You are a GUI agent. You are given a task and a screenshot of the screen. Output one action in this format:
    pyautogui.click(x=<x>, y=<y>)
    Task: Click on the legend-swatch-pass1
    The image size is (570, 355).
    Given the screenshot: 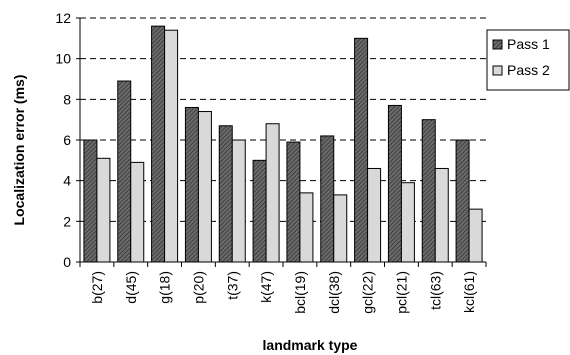 What is the action you would take?
    pyautogui.click(x=497, y=44)
    